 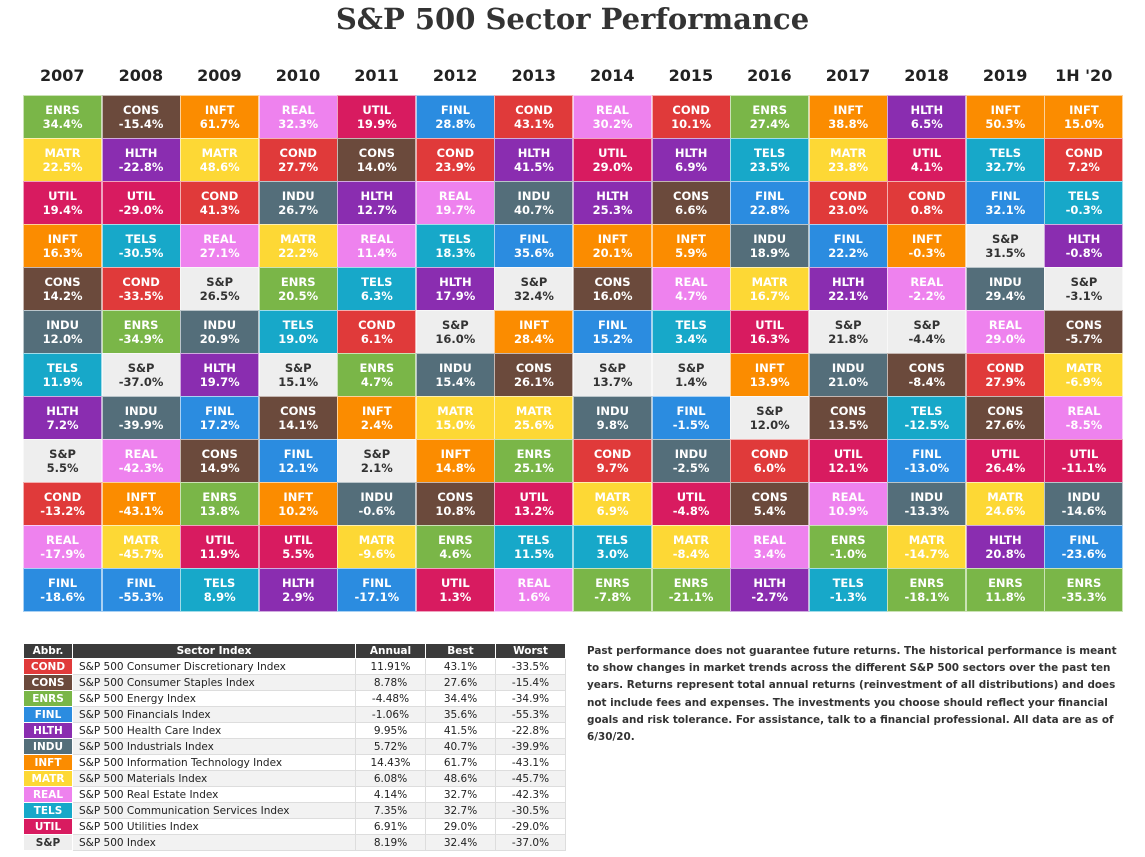 What do you see at coordinates (691, 511) in the screenshot?
I see `sector-return: -4.8%` at bounding box center [691, 511].